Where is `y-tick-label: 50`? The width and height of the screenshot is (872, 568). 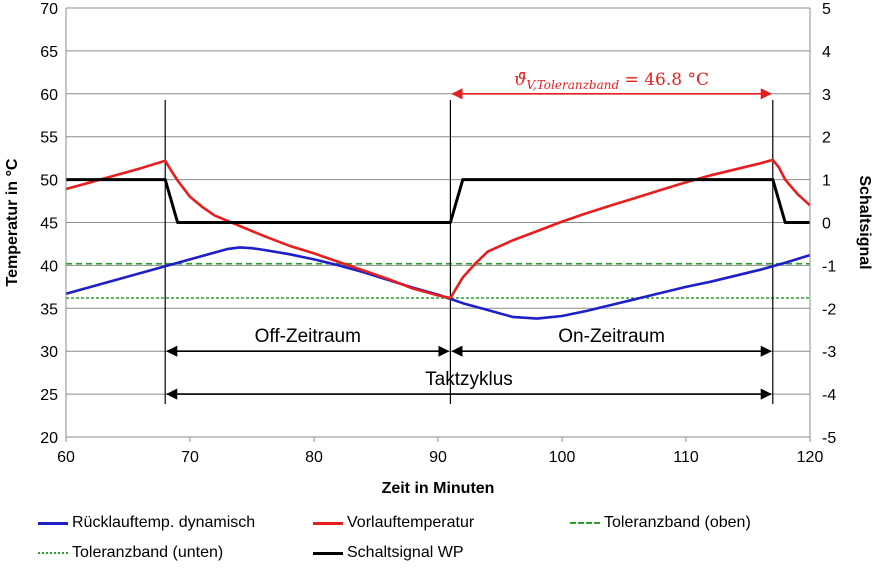 y-tick-label: 50 is located at coordinates (49, 181).